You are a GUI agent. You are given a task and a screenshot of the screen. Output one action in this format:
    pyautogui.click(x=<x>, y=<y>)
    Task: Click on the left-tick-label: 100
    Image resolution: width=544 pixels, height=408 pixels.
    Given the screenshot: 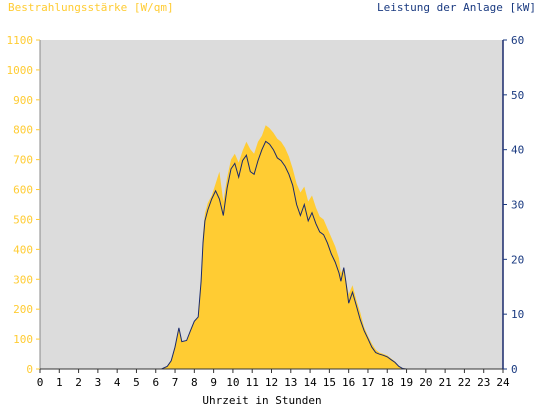 What is the action you would take?
    pyautogui.click(x=23, y=339)
    